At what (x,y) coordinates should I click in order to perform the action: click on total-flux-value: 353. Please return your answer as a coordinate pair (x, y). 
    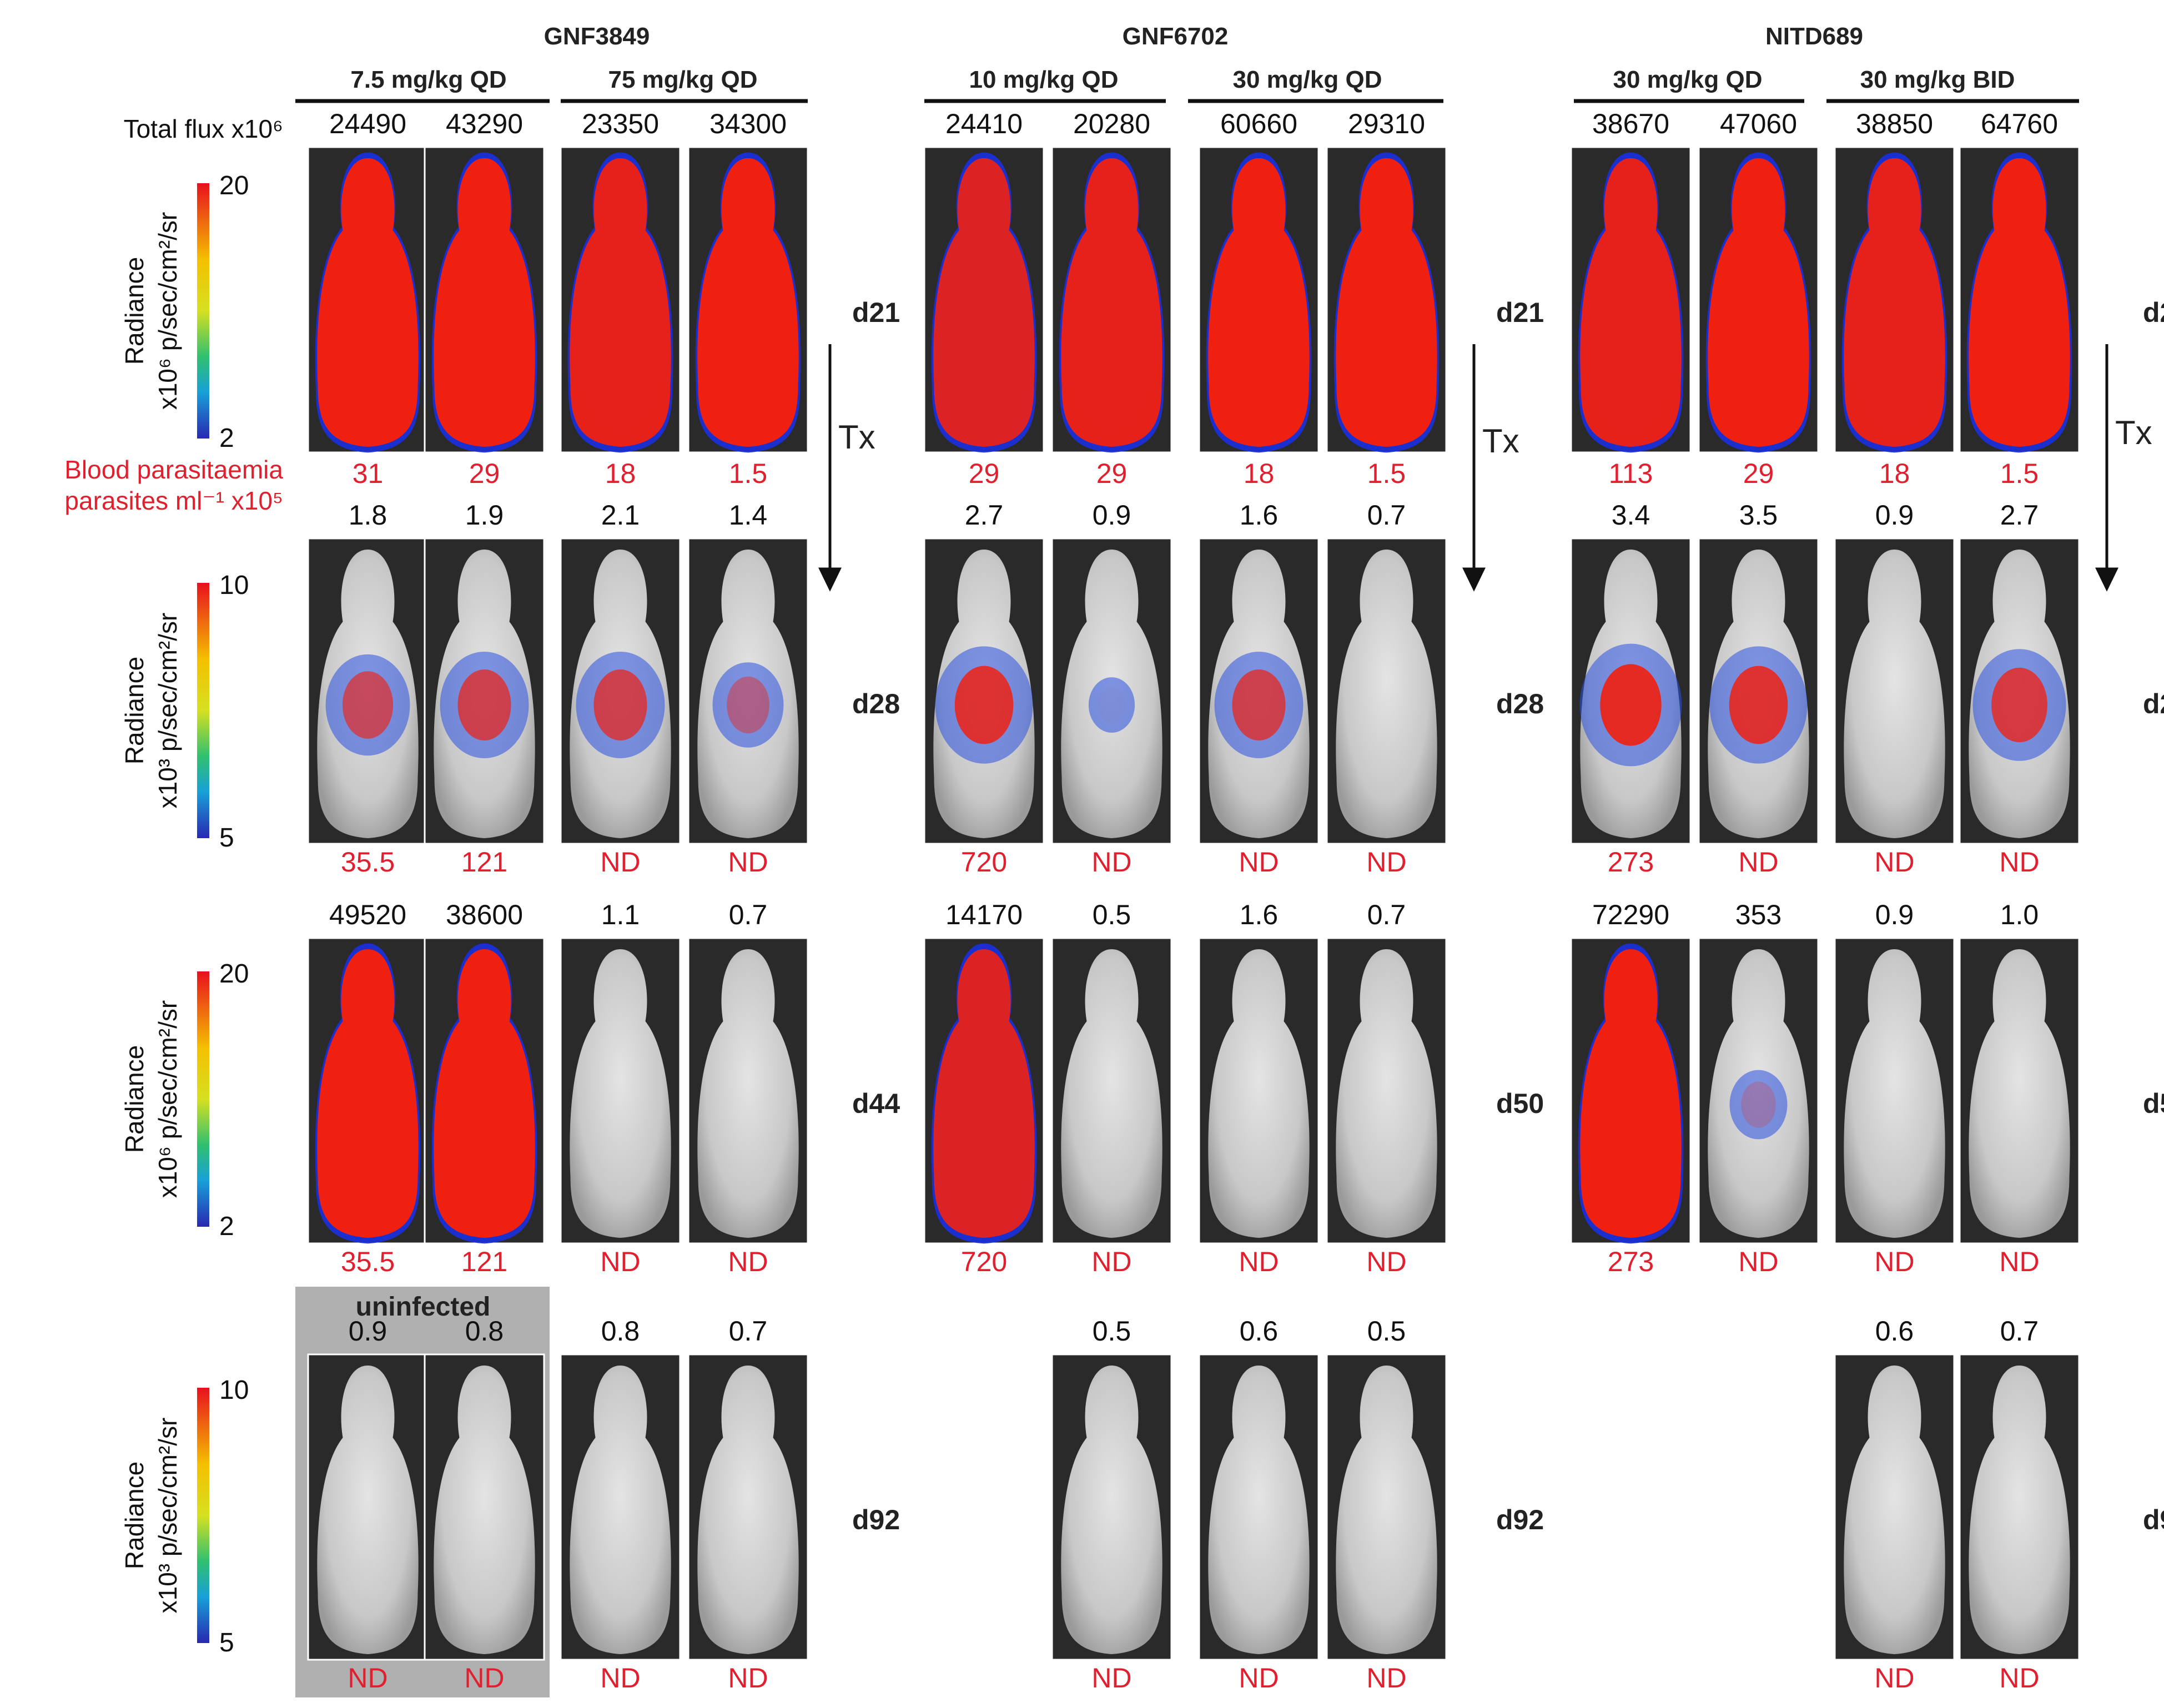
    Looking at the image, I should click on (1758, 914).